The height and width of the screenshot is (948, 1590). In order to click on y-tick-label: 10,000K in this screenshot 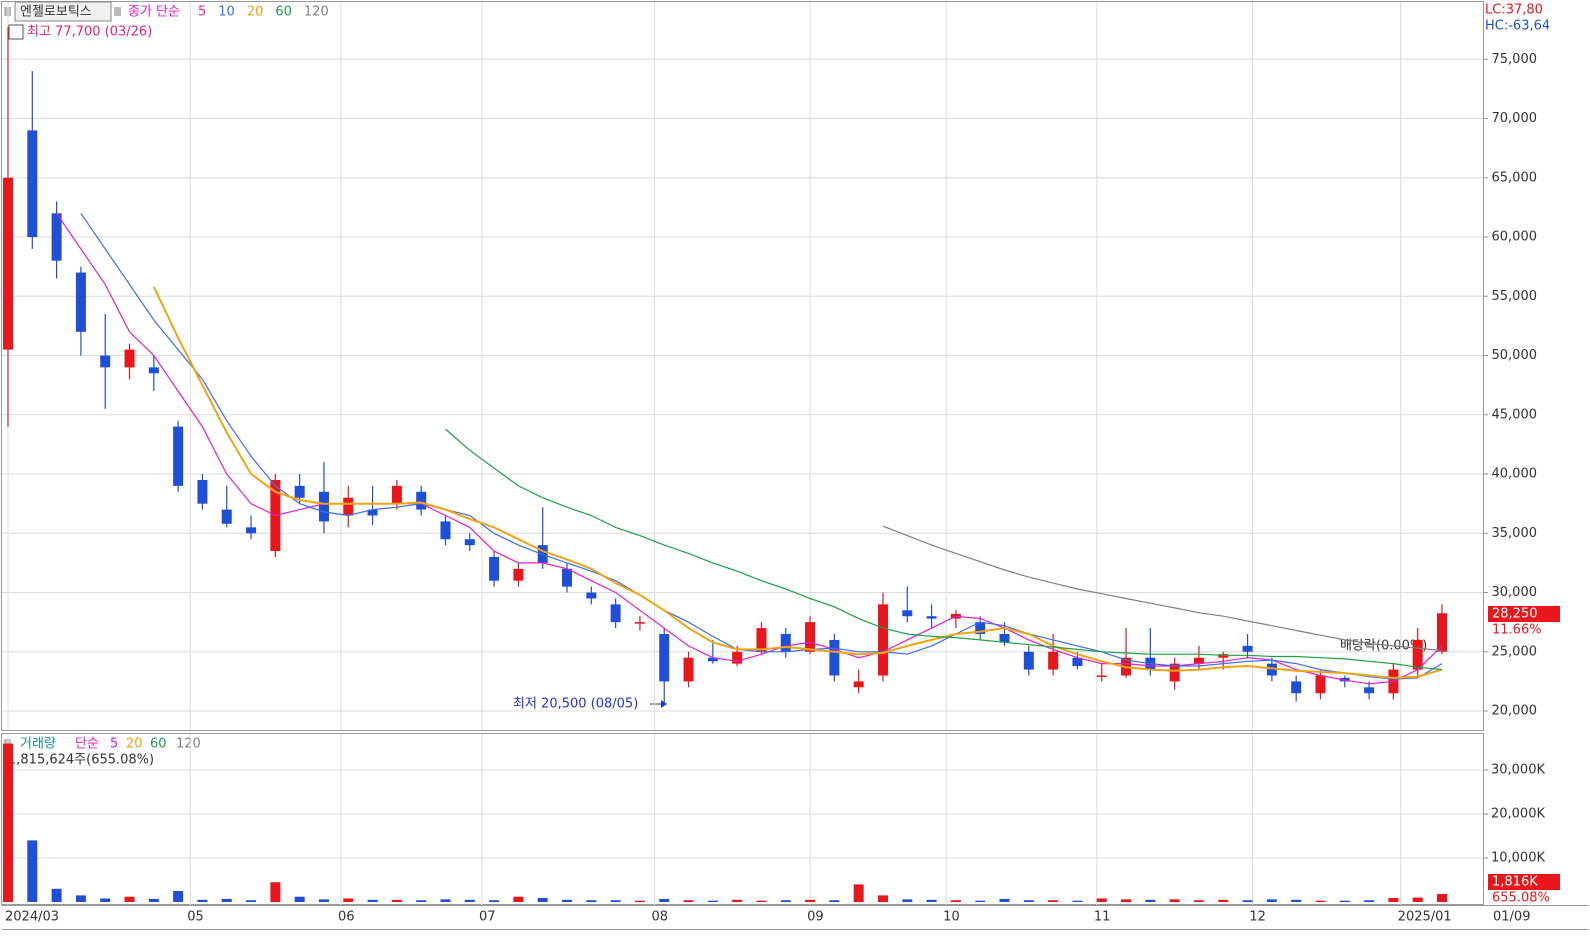, I will do `click(1518, 857)`.